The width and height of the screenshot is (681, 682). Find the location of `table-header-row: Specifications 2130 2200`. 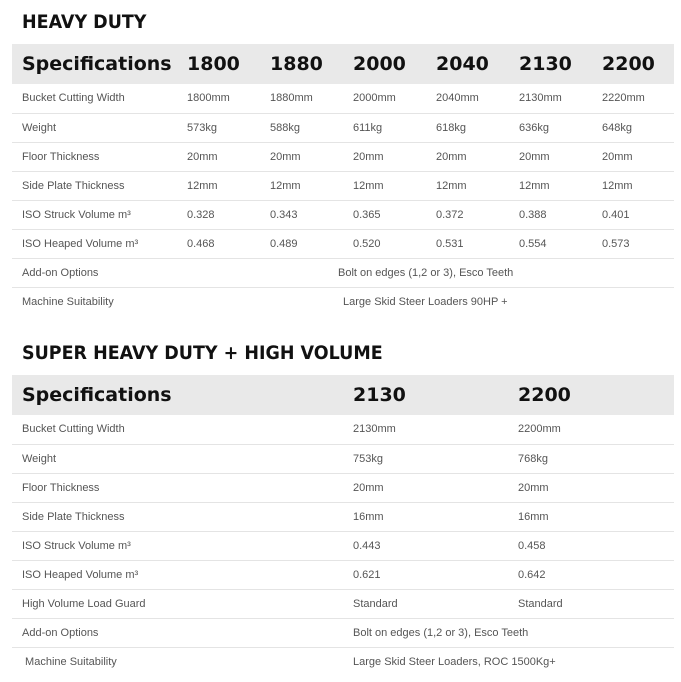

table-header-row: Specifications 2130 2200 is located at coordinates (343, 395).